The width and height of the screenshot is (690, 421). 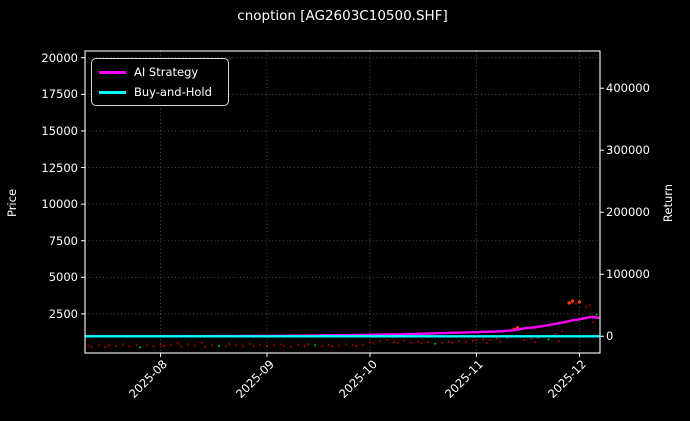 I want to click on chart-title: cnoption [AG2603C10500.SHF], so click(x=342, y=16).